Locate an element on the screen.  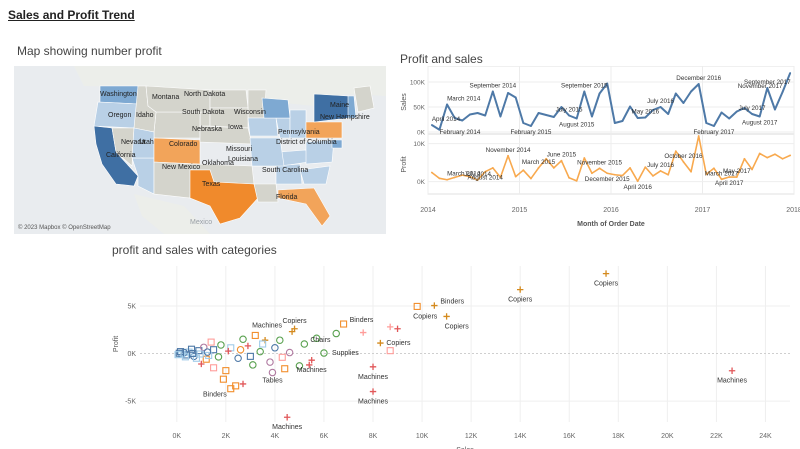
state-nevada is located at coordinates (123, 147).